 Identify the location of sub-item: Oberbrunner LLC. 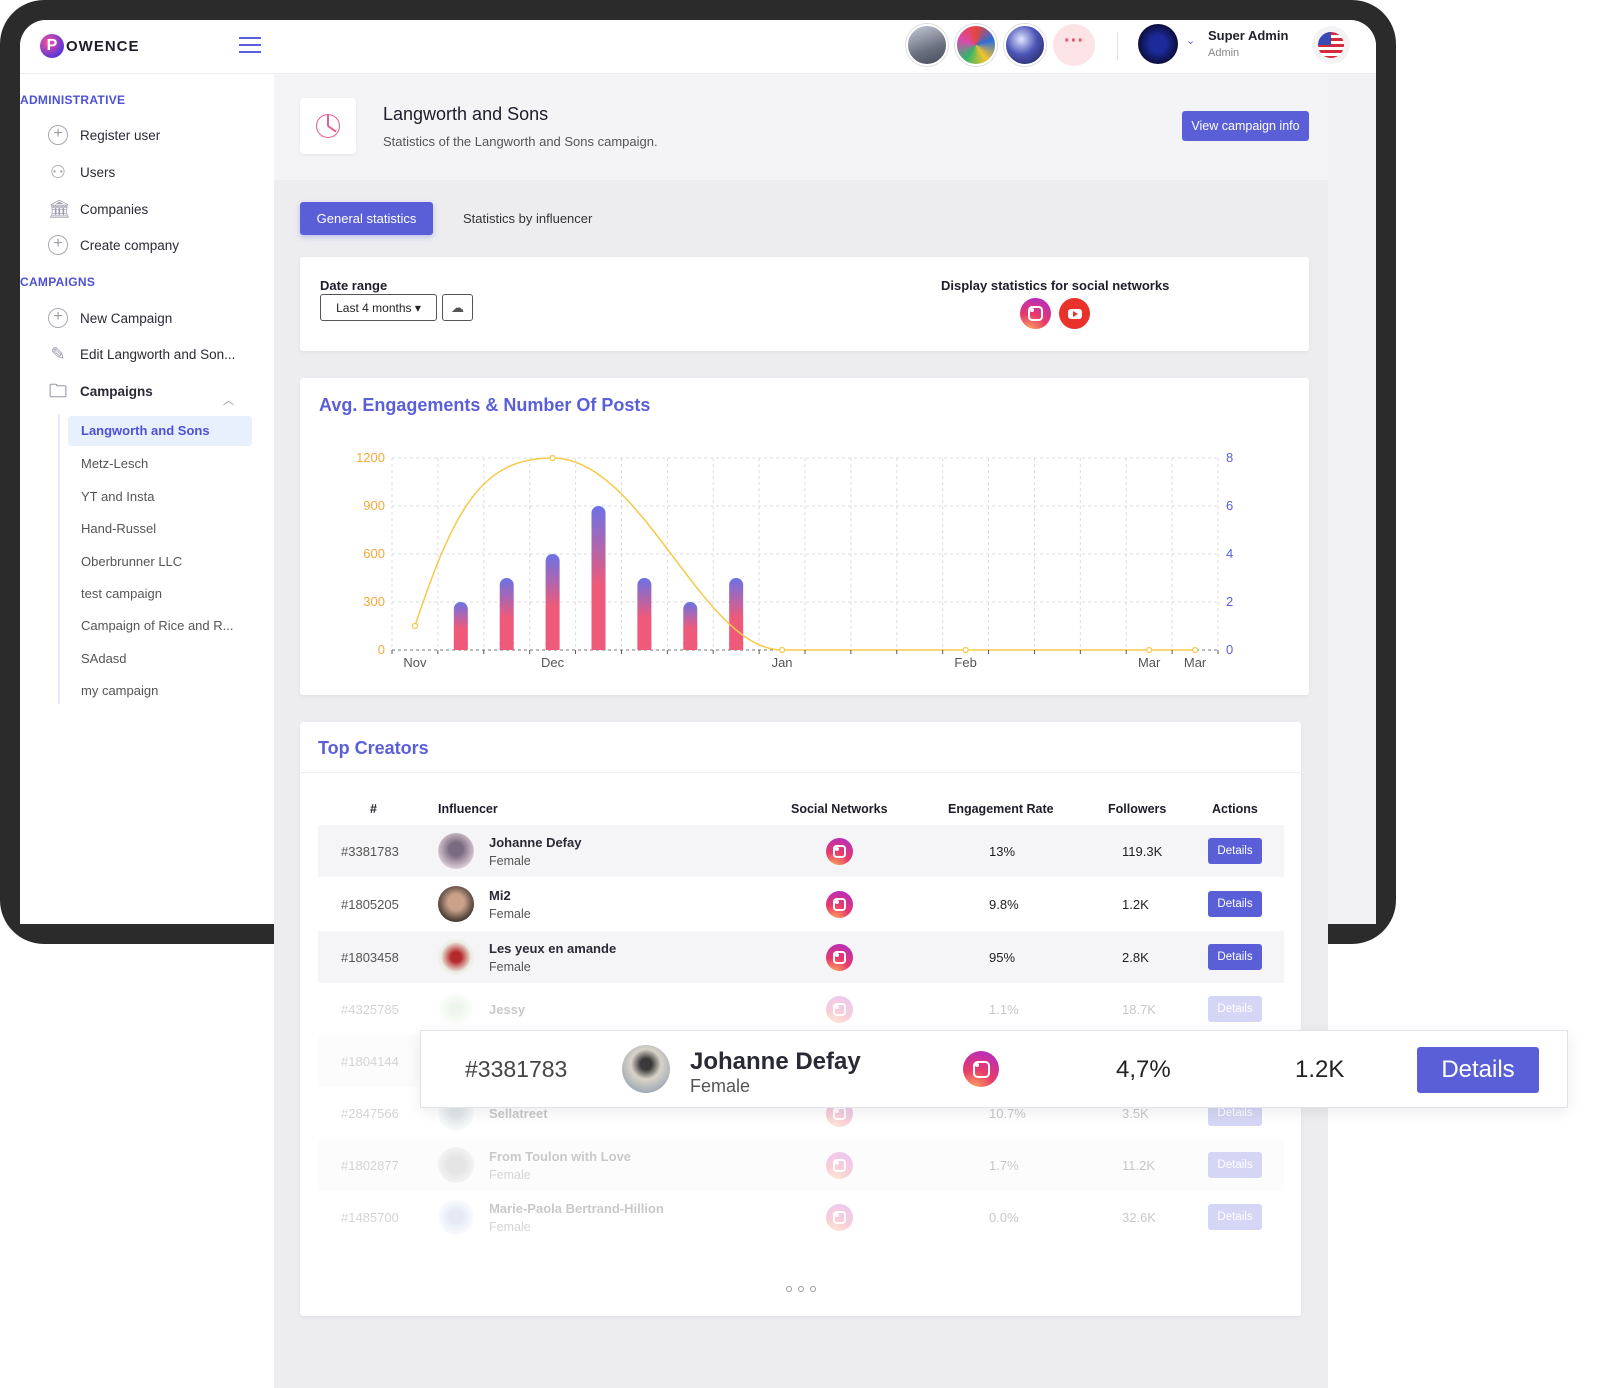
(132, 561).